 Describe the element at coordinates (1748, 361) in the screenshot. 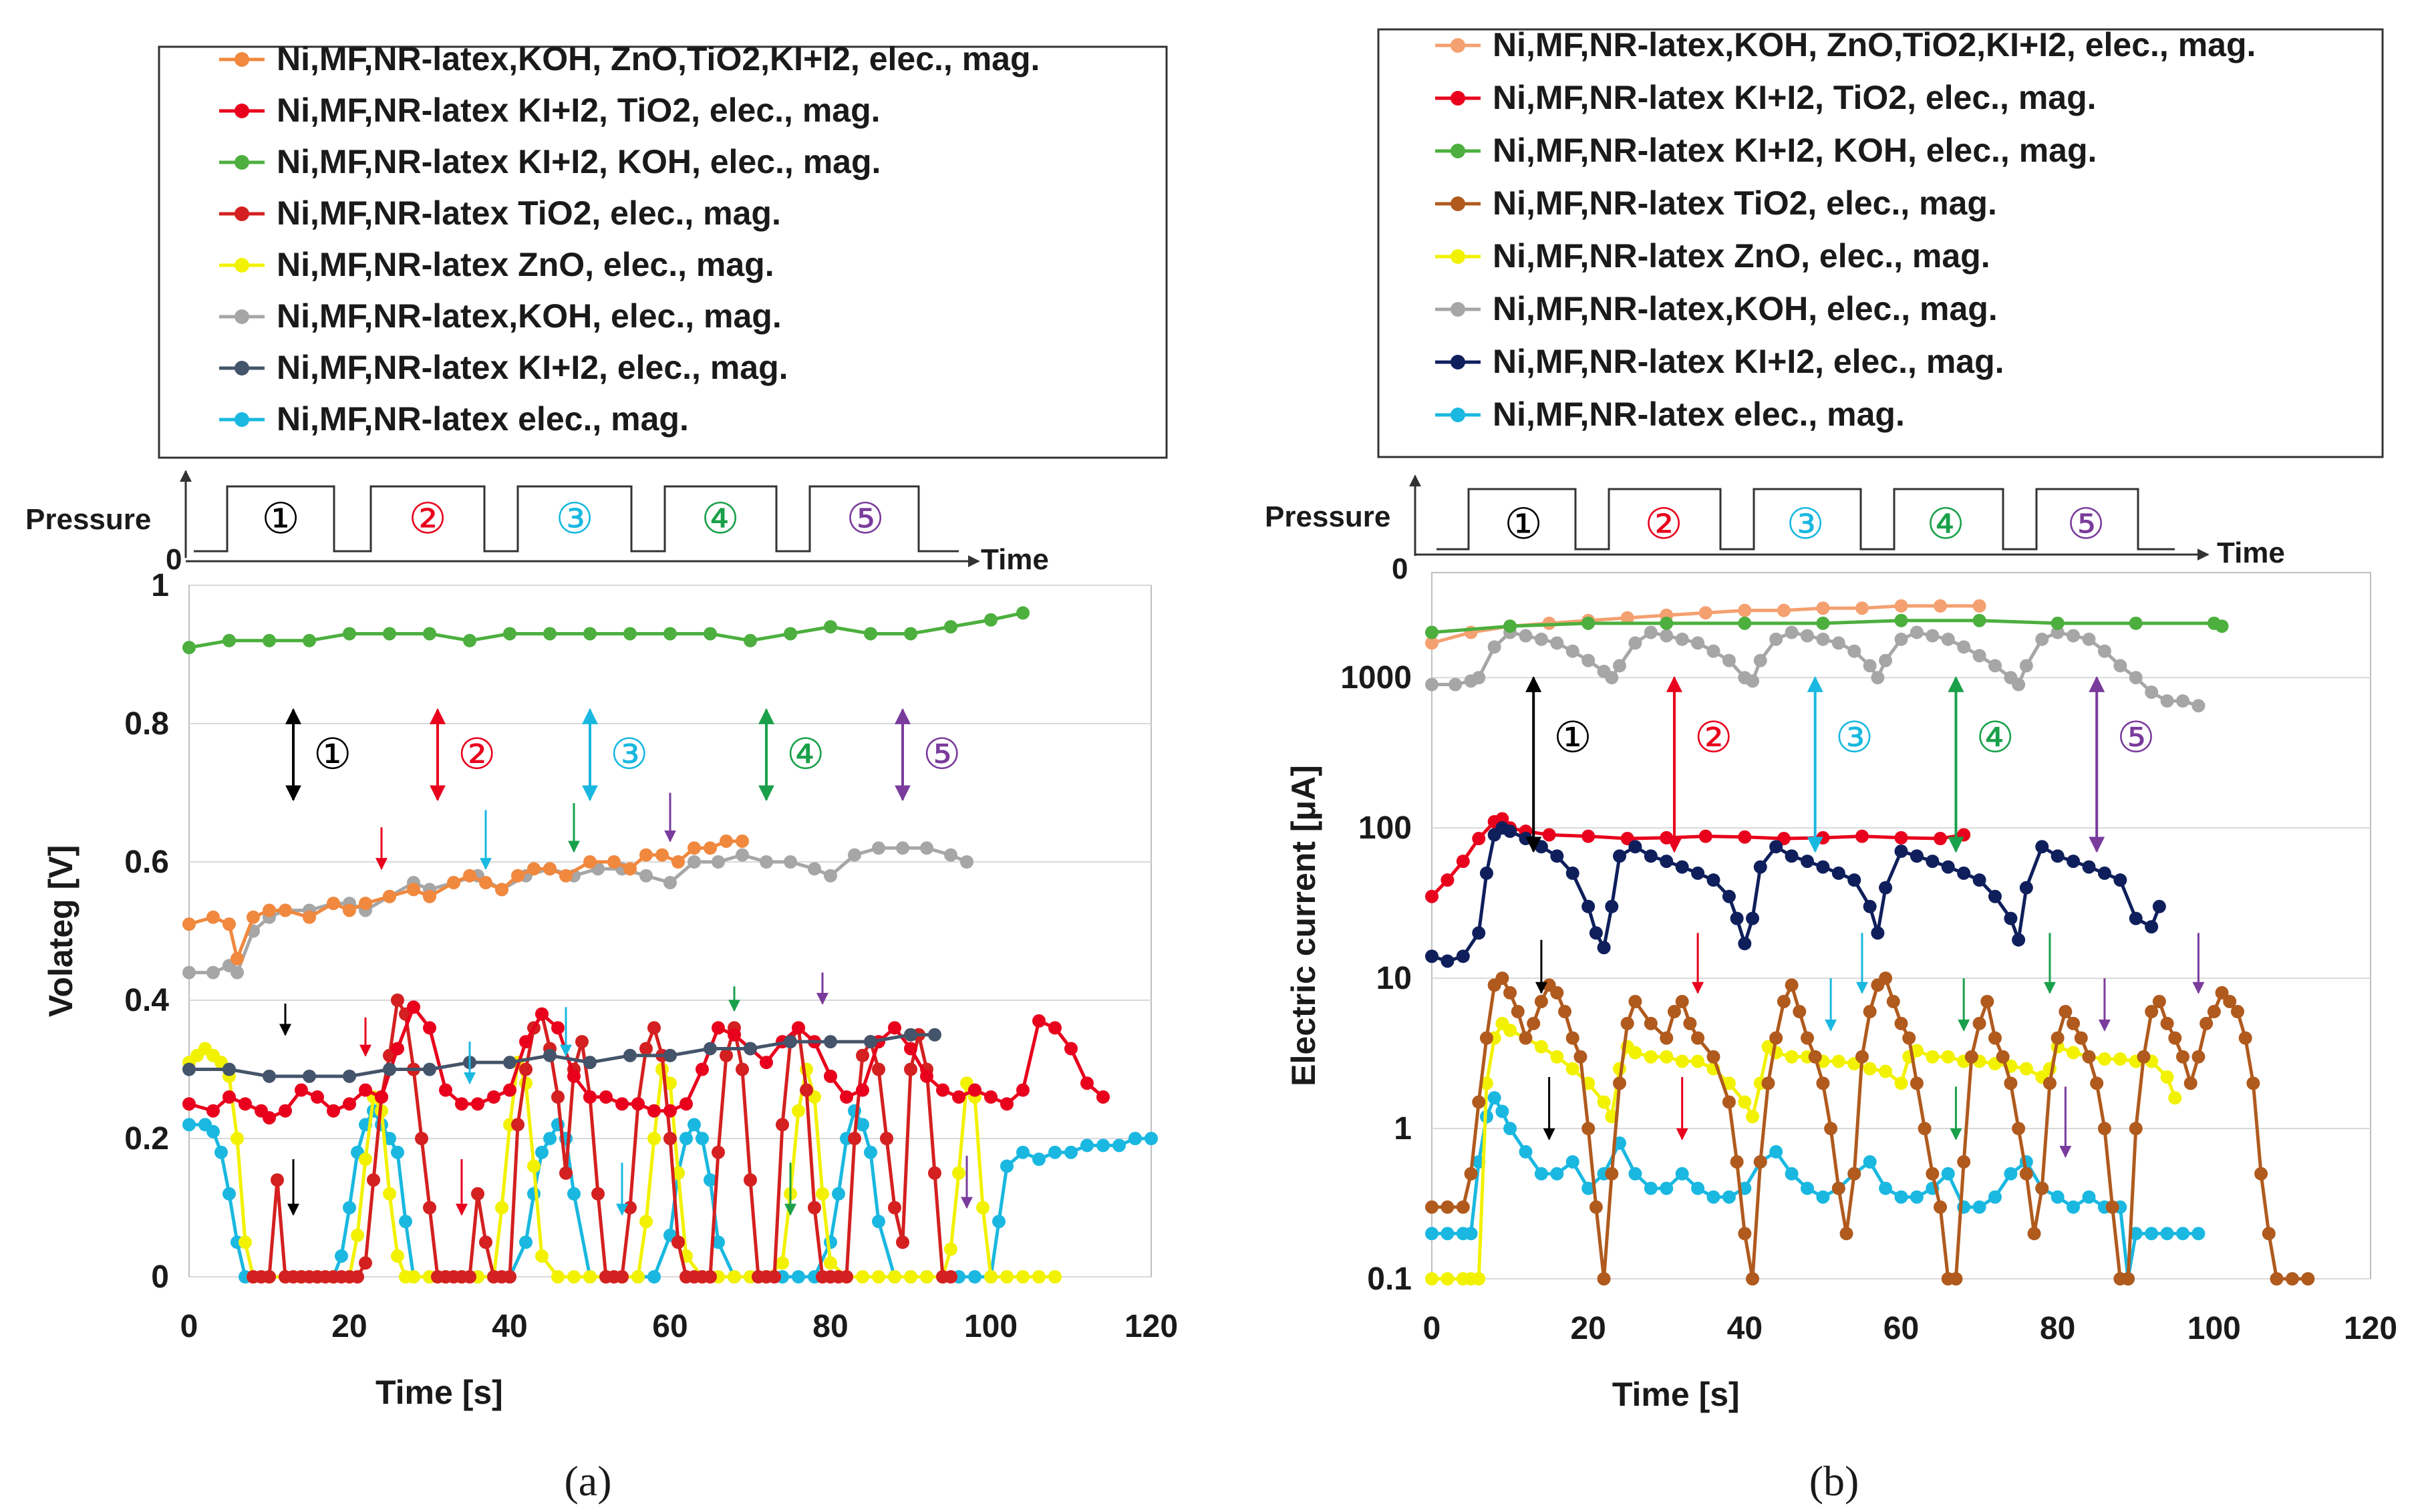

I see `legend-label: Ni,MF,NR-latex KI+I2, elec., mag.` at that location.